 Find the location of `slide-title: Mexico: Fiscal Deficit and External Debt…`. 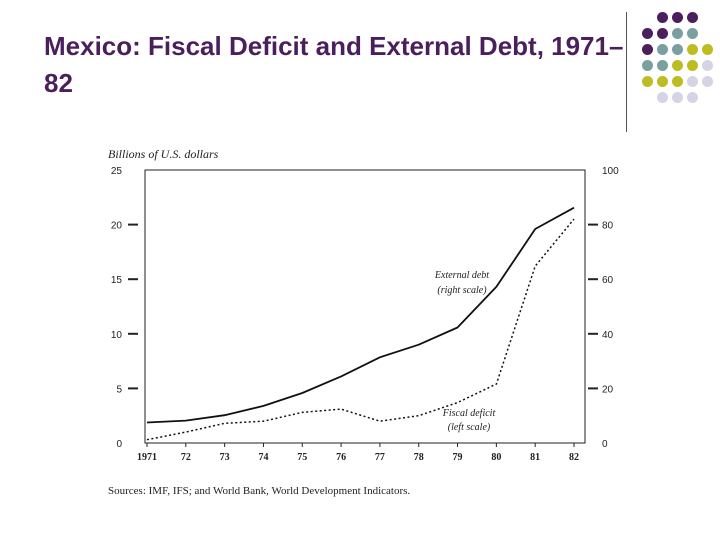

slide-title: Mexico: Fiscal Deficit and External Debt… is located at coordinates (334, 64).